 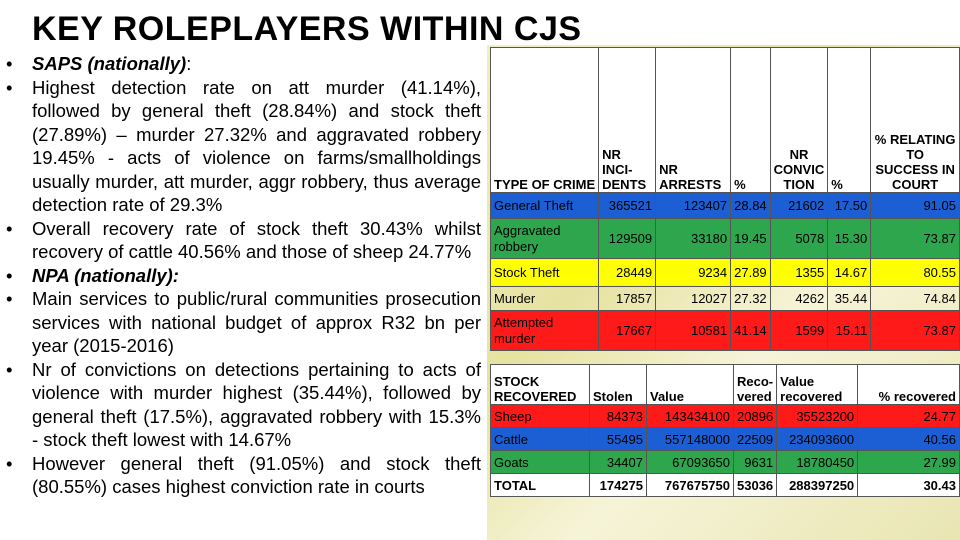 What do you see at coordinates (627, 205) in the screenshot?
I see `table-cell: 365521` at bounding box center [627, 205].